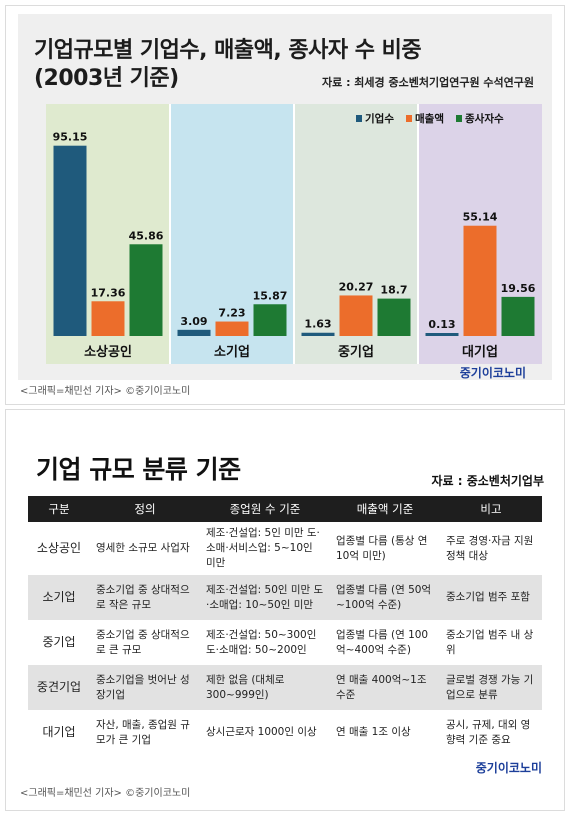  Describe the element at coordinates (265, 548) in the screenshot. I see `cell-employees: 제조·건설업: 5인 미만 도·소매·서비스업: 5~10인 미만` at that location.